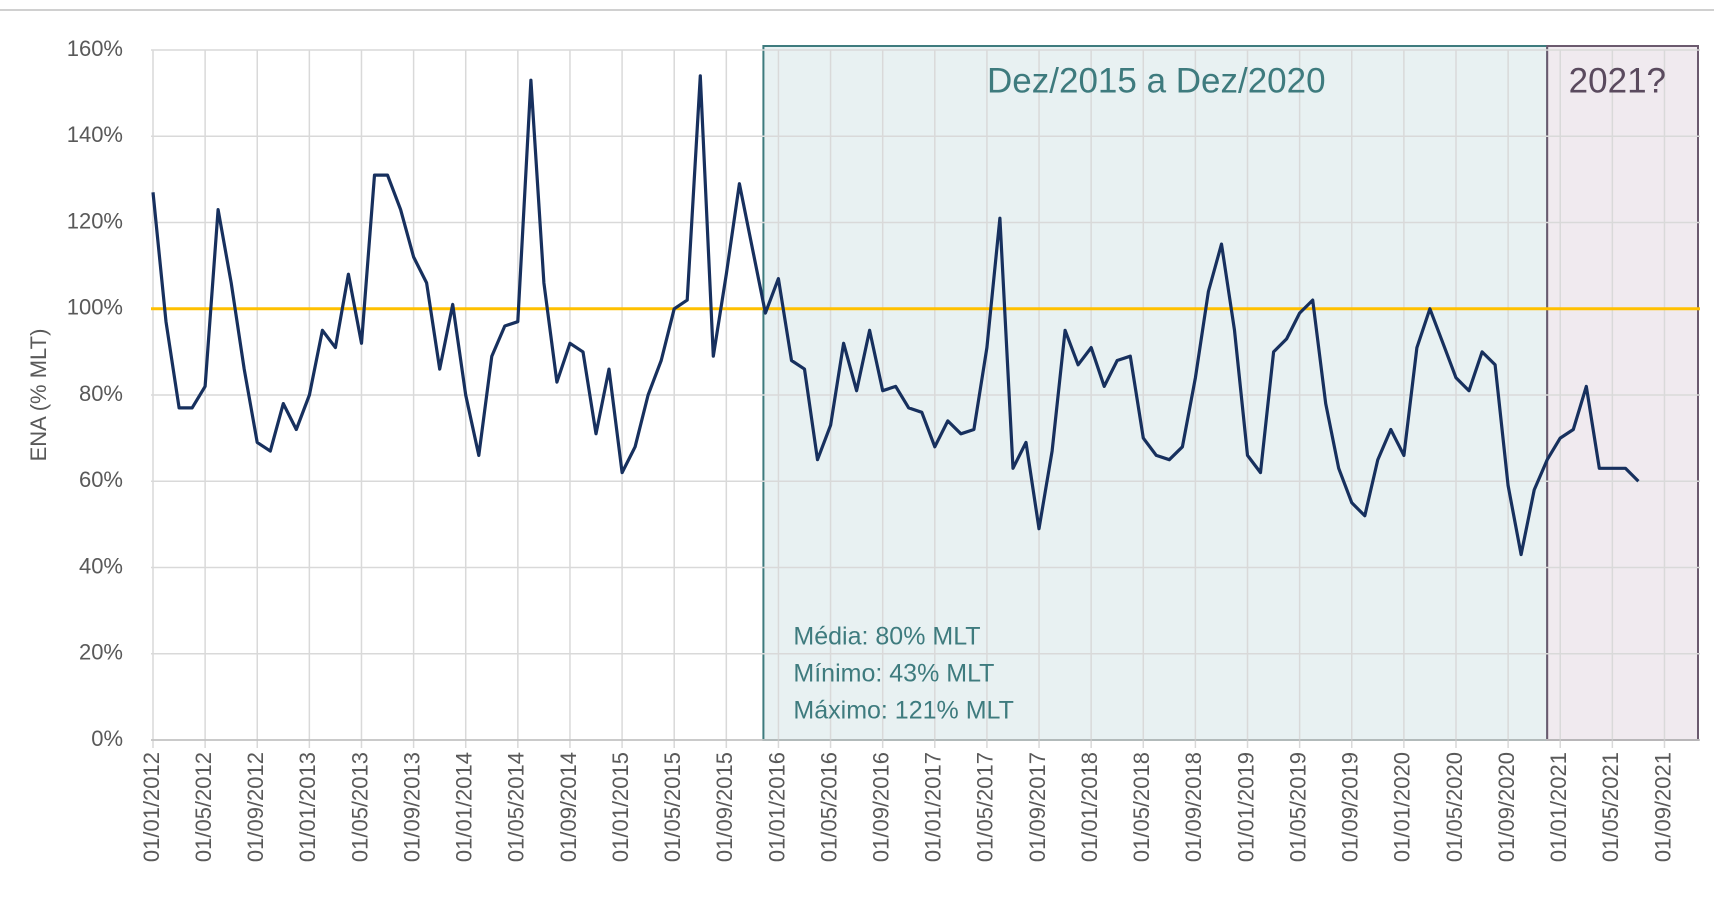 This screenshot has width=1714, height=922. What do you see at coordinates (95, 307) in the screenshot?
I see `y-tick-label: 100%` at bounding box center [95, 307].